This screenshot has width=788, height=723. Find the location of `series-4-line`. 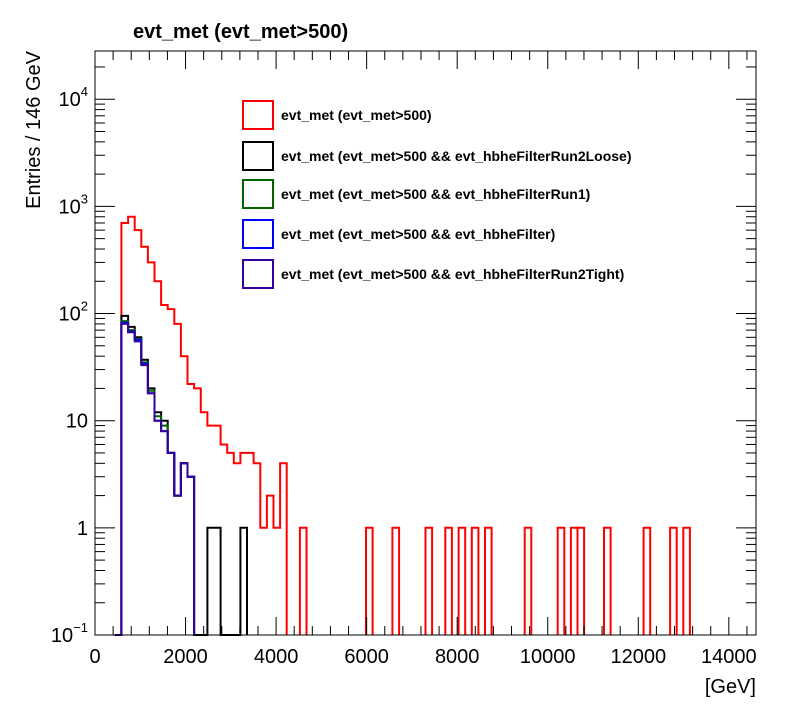

series-4-line is located at coordinates (155, 479).